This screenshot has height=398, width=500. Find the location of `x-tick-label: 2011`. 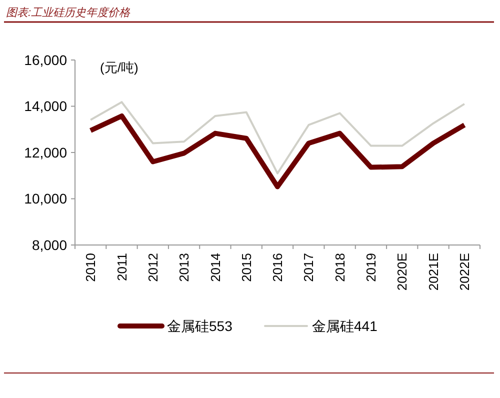

x-tick-label: 2011 is located at coordinates (122, 267).